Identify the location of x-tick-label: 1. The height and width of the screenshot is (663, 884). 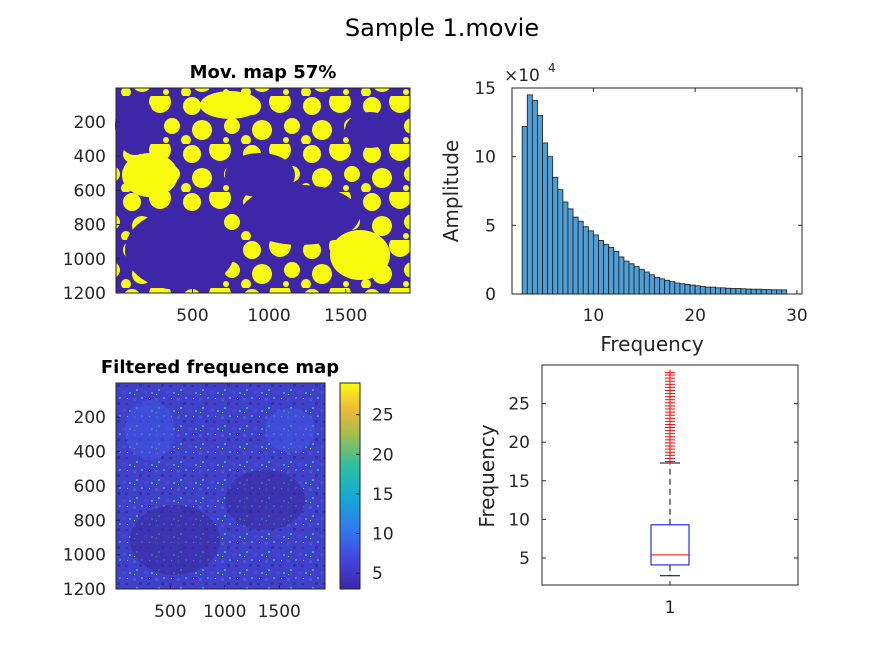
(670, 608).